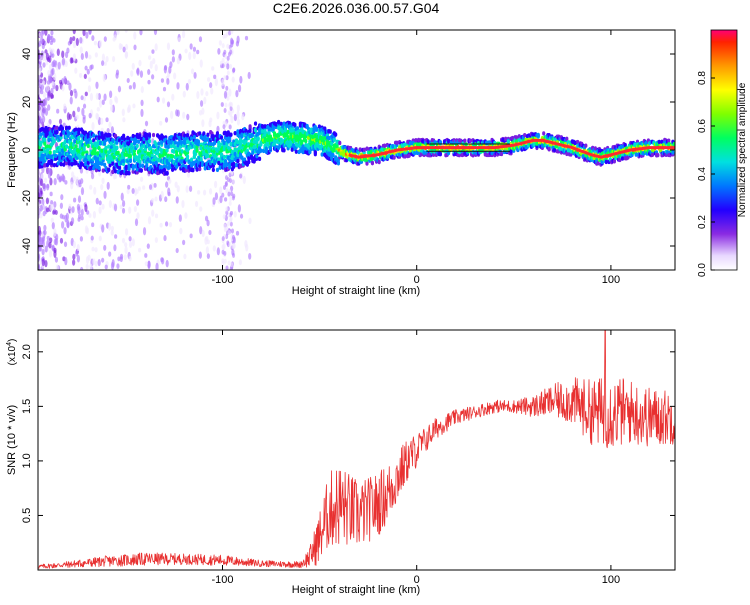 This screenshot has width=750, height=605. I want to click on spectrogram-y-tick-label: -40, so click(27, 246).